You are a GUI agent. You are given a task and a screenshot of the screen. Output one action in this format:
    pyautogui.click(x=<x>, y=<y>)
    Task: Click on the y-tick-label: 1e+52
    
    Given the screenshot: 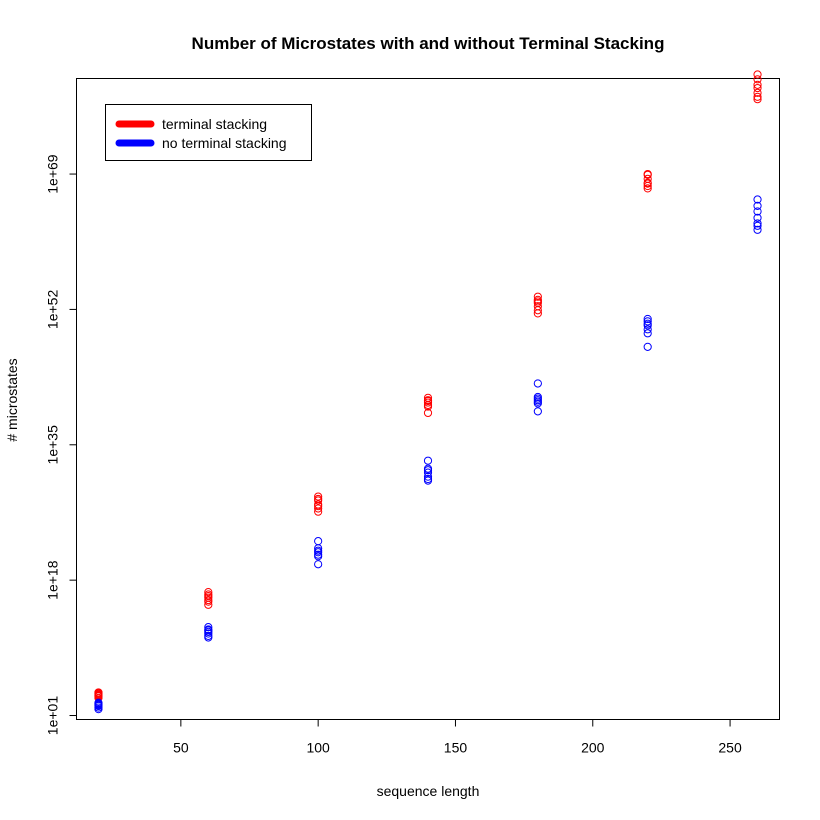 What is the action you would take?
    pyautogui.click(x=53, y=310)
    